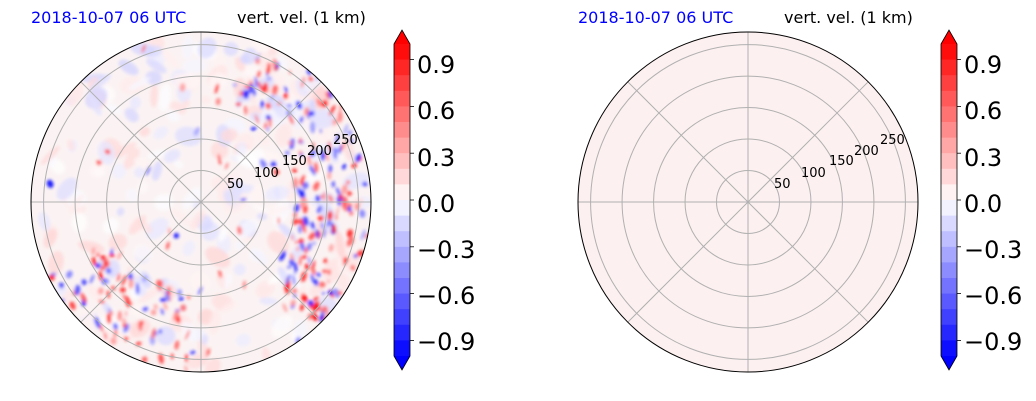  I want to click on radial-tick-50: 50, so click(782, 184).